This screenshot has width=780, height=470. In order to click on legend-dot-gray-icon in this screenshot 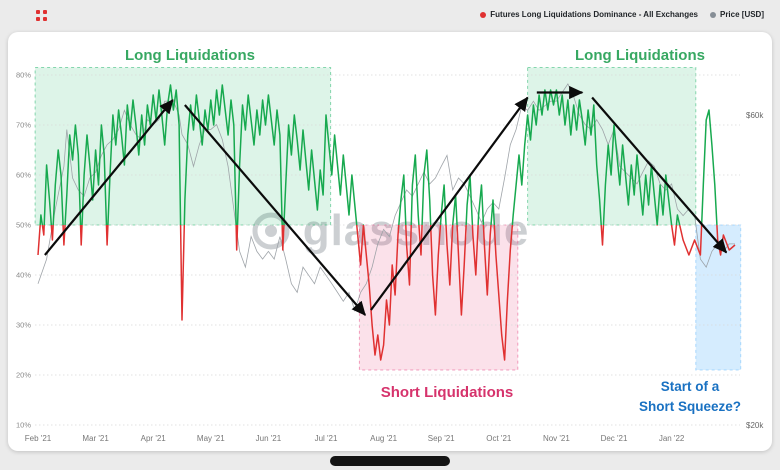, I will do `click(712, 14)`.